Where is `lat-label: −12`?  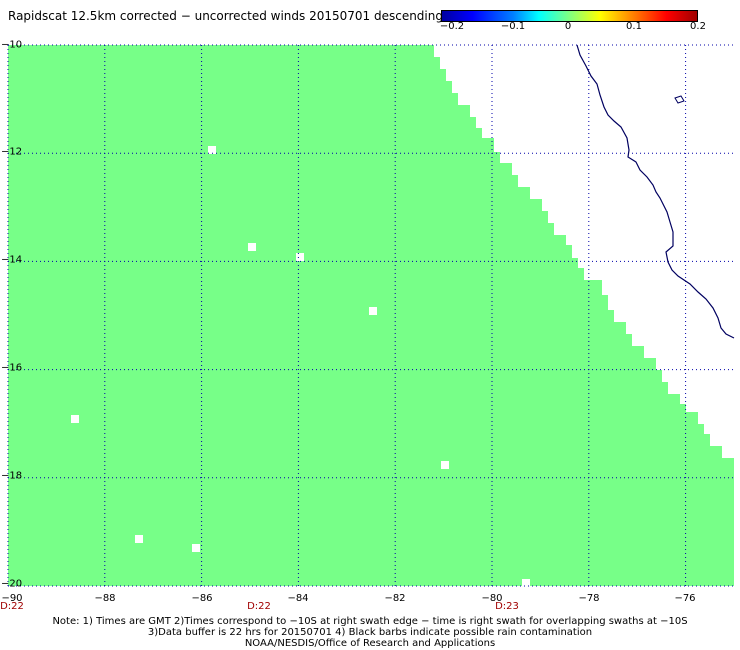
lat-label: −12 is located at coordinates (12, 152).